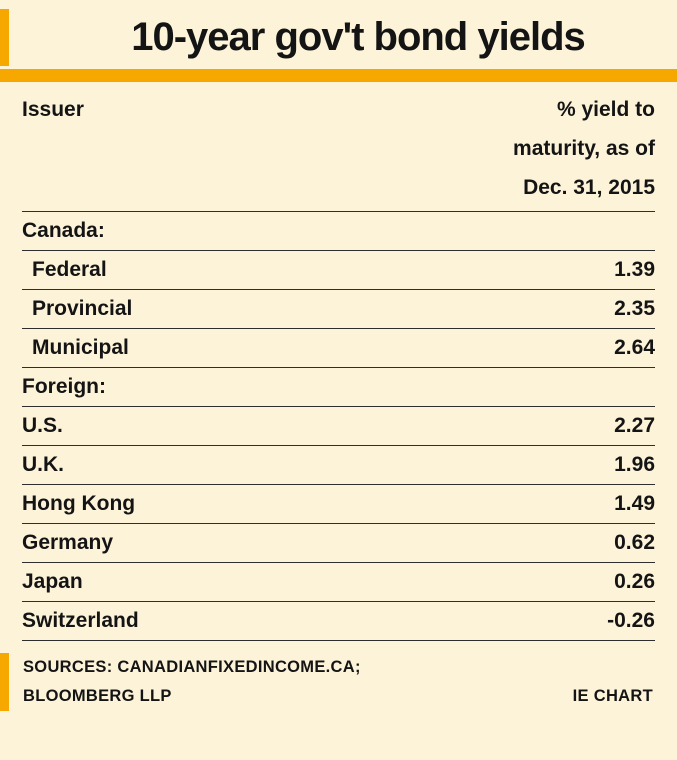  I want to click on row-label: Canada:, so click(63, 230).